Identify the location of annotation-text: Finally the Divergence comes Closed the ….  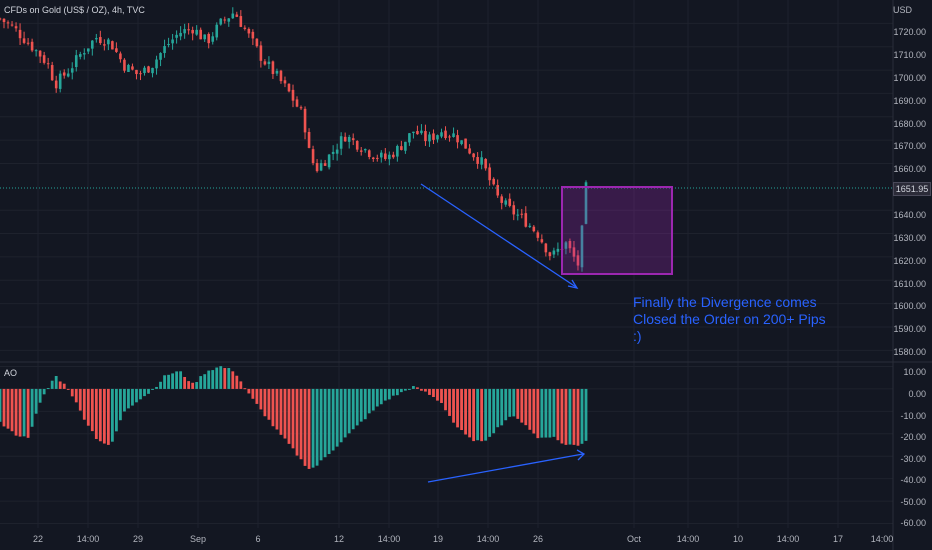
(729, 319).